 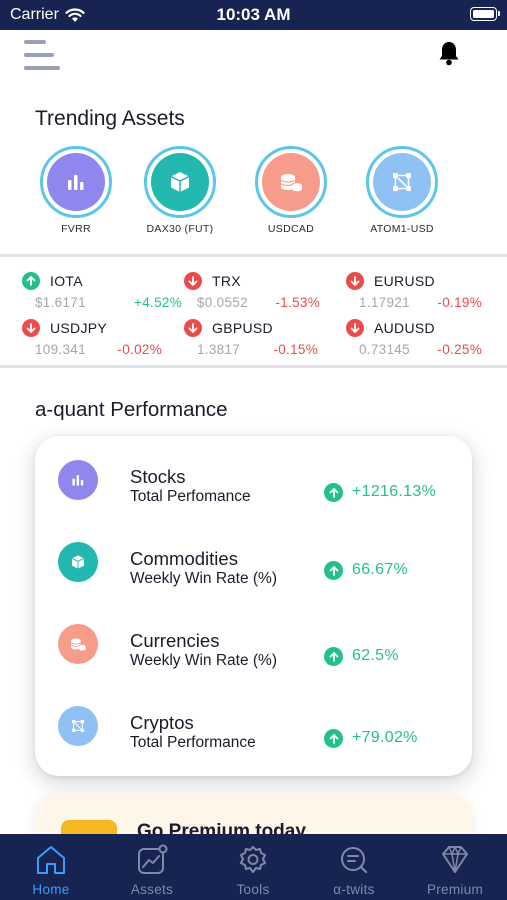 I want to click on trending-item-fvrr: FVRR, so click(x=76, y=190).